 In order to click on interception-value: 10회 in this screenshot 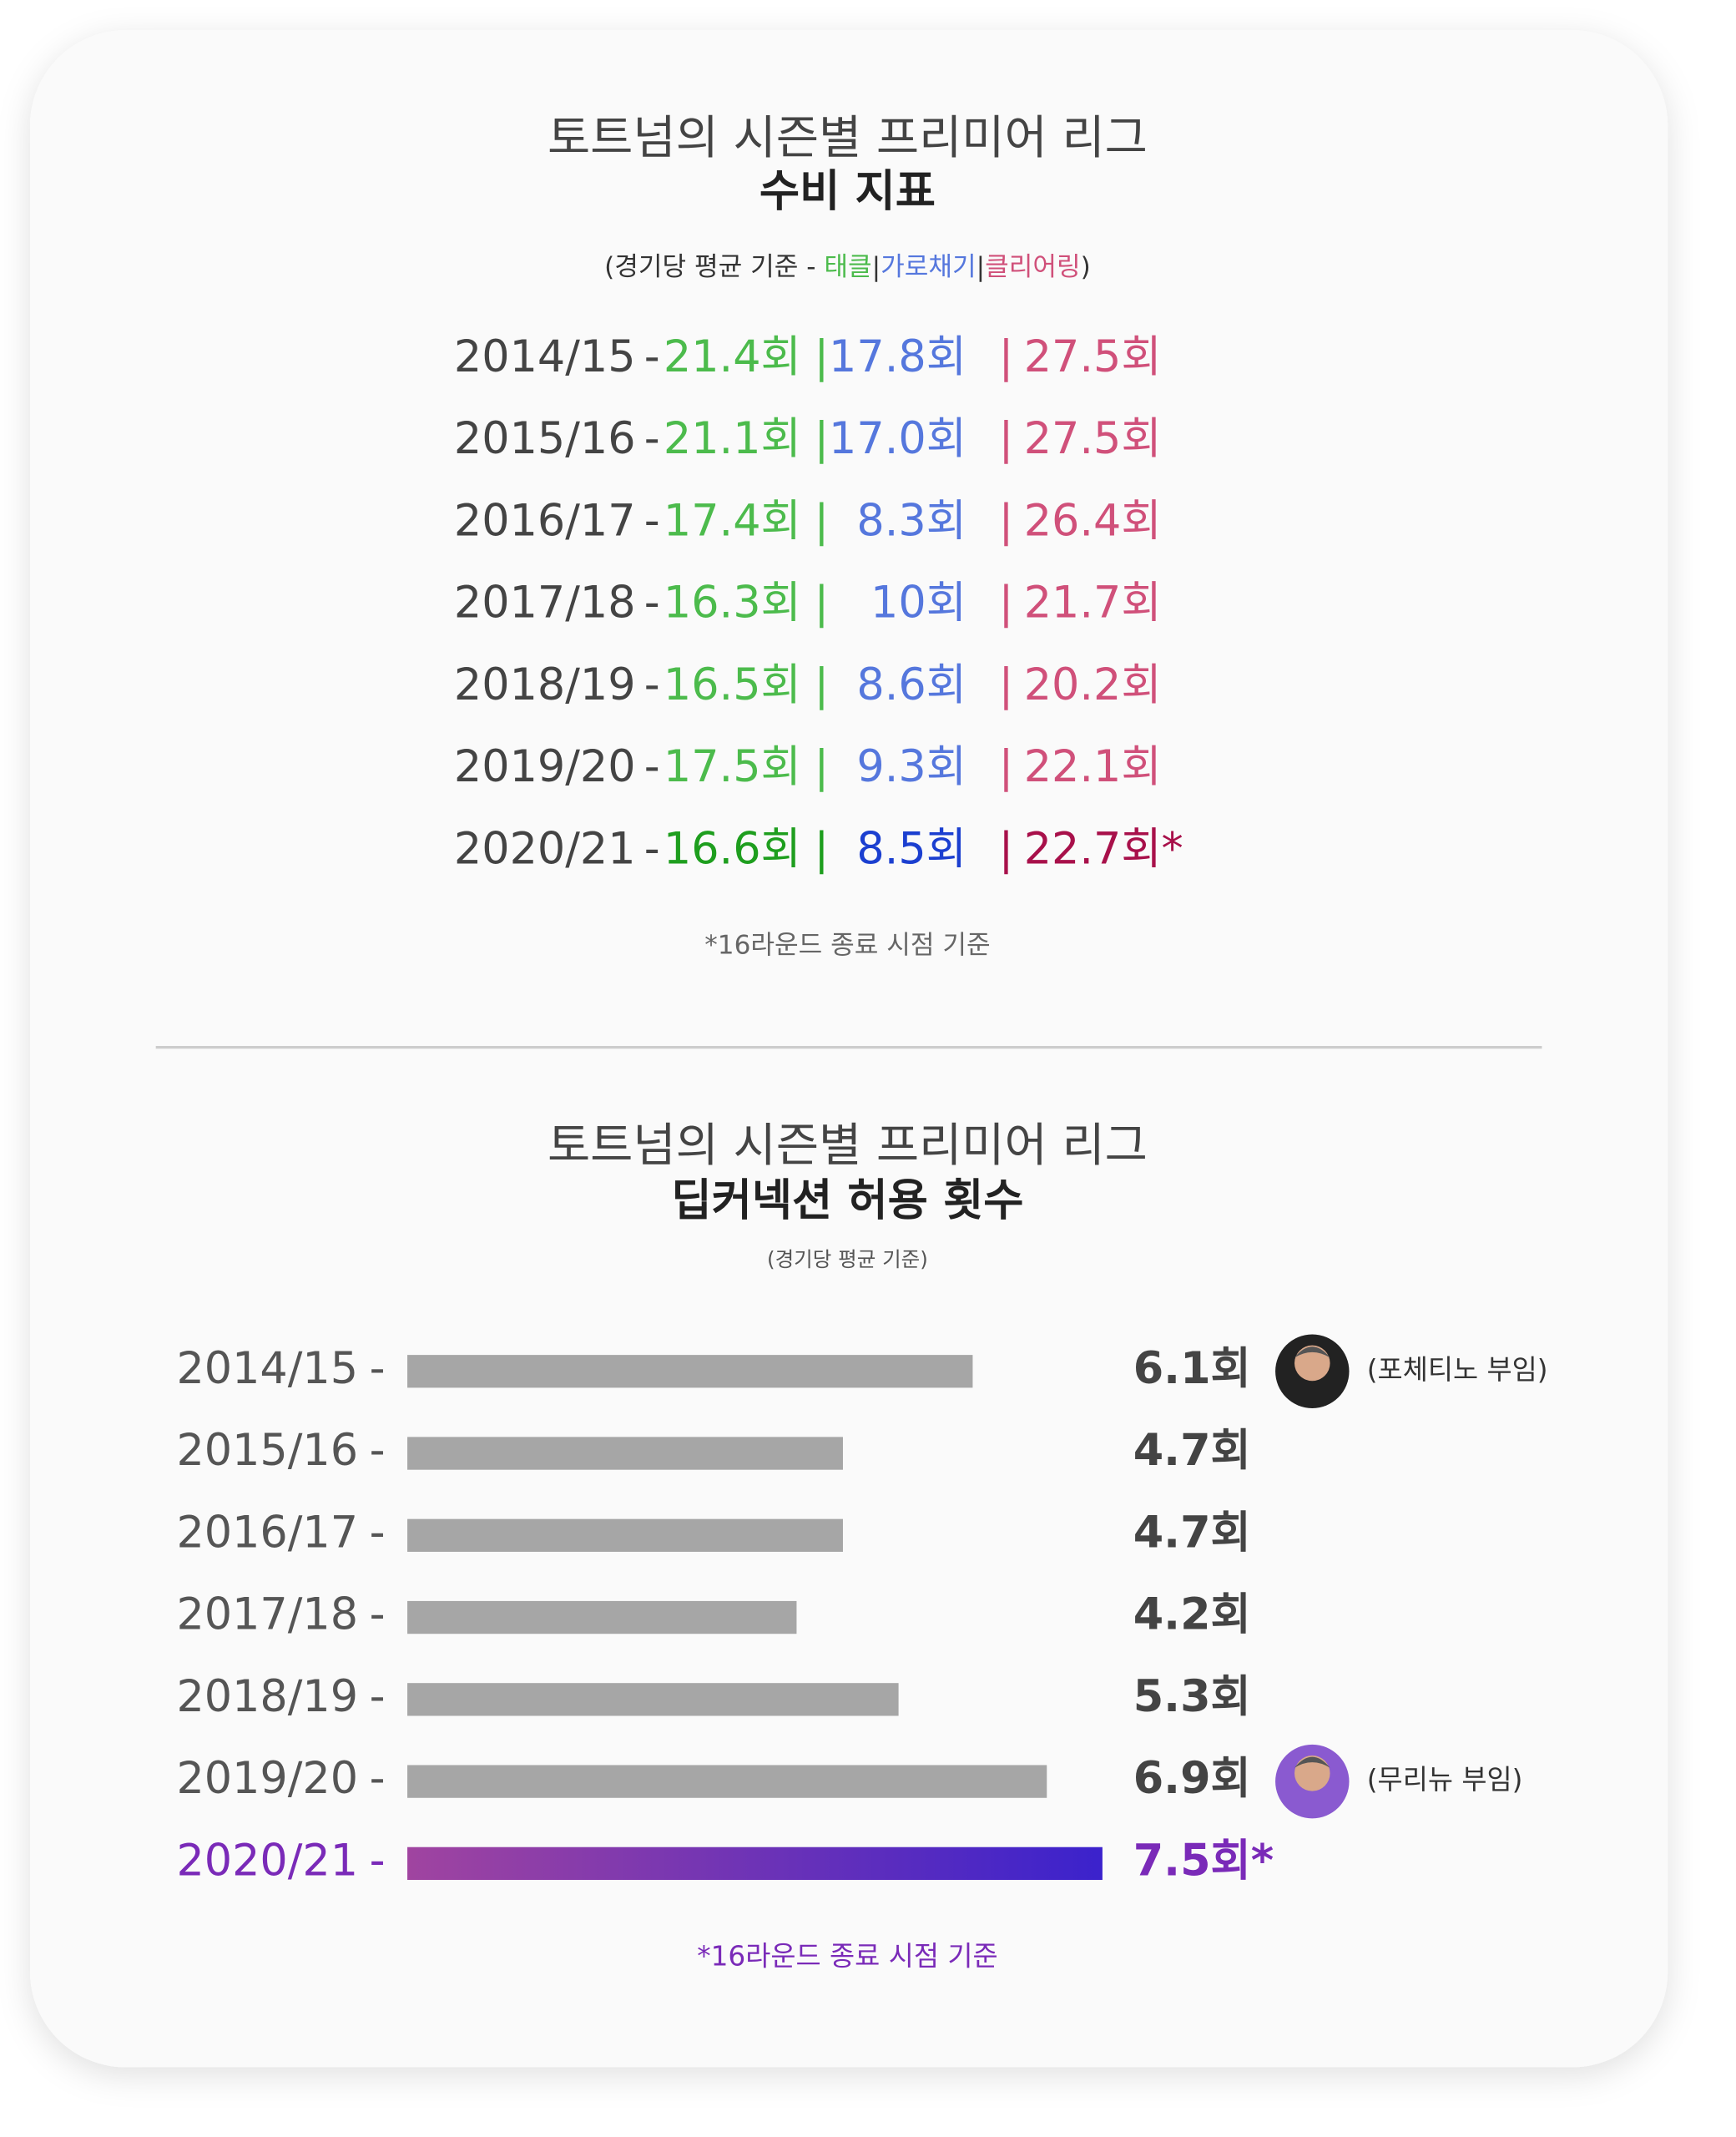, I will do `click(918, 603)`.